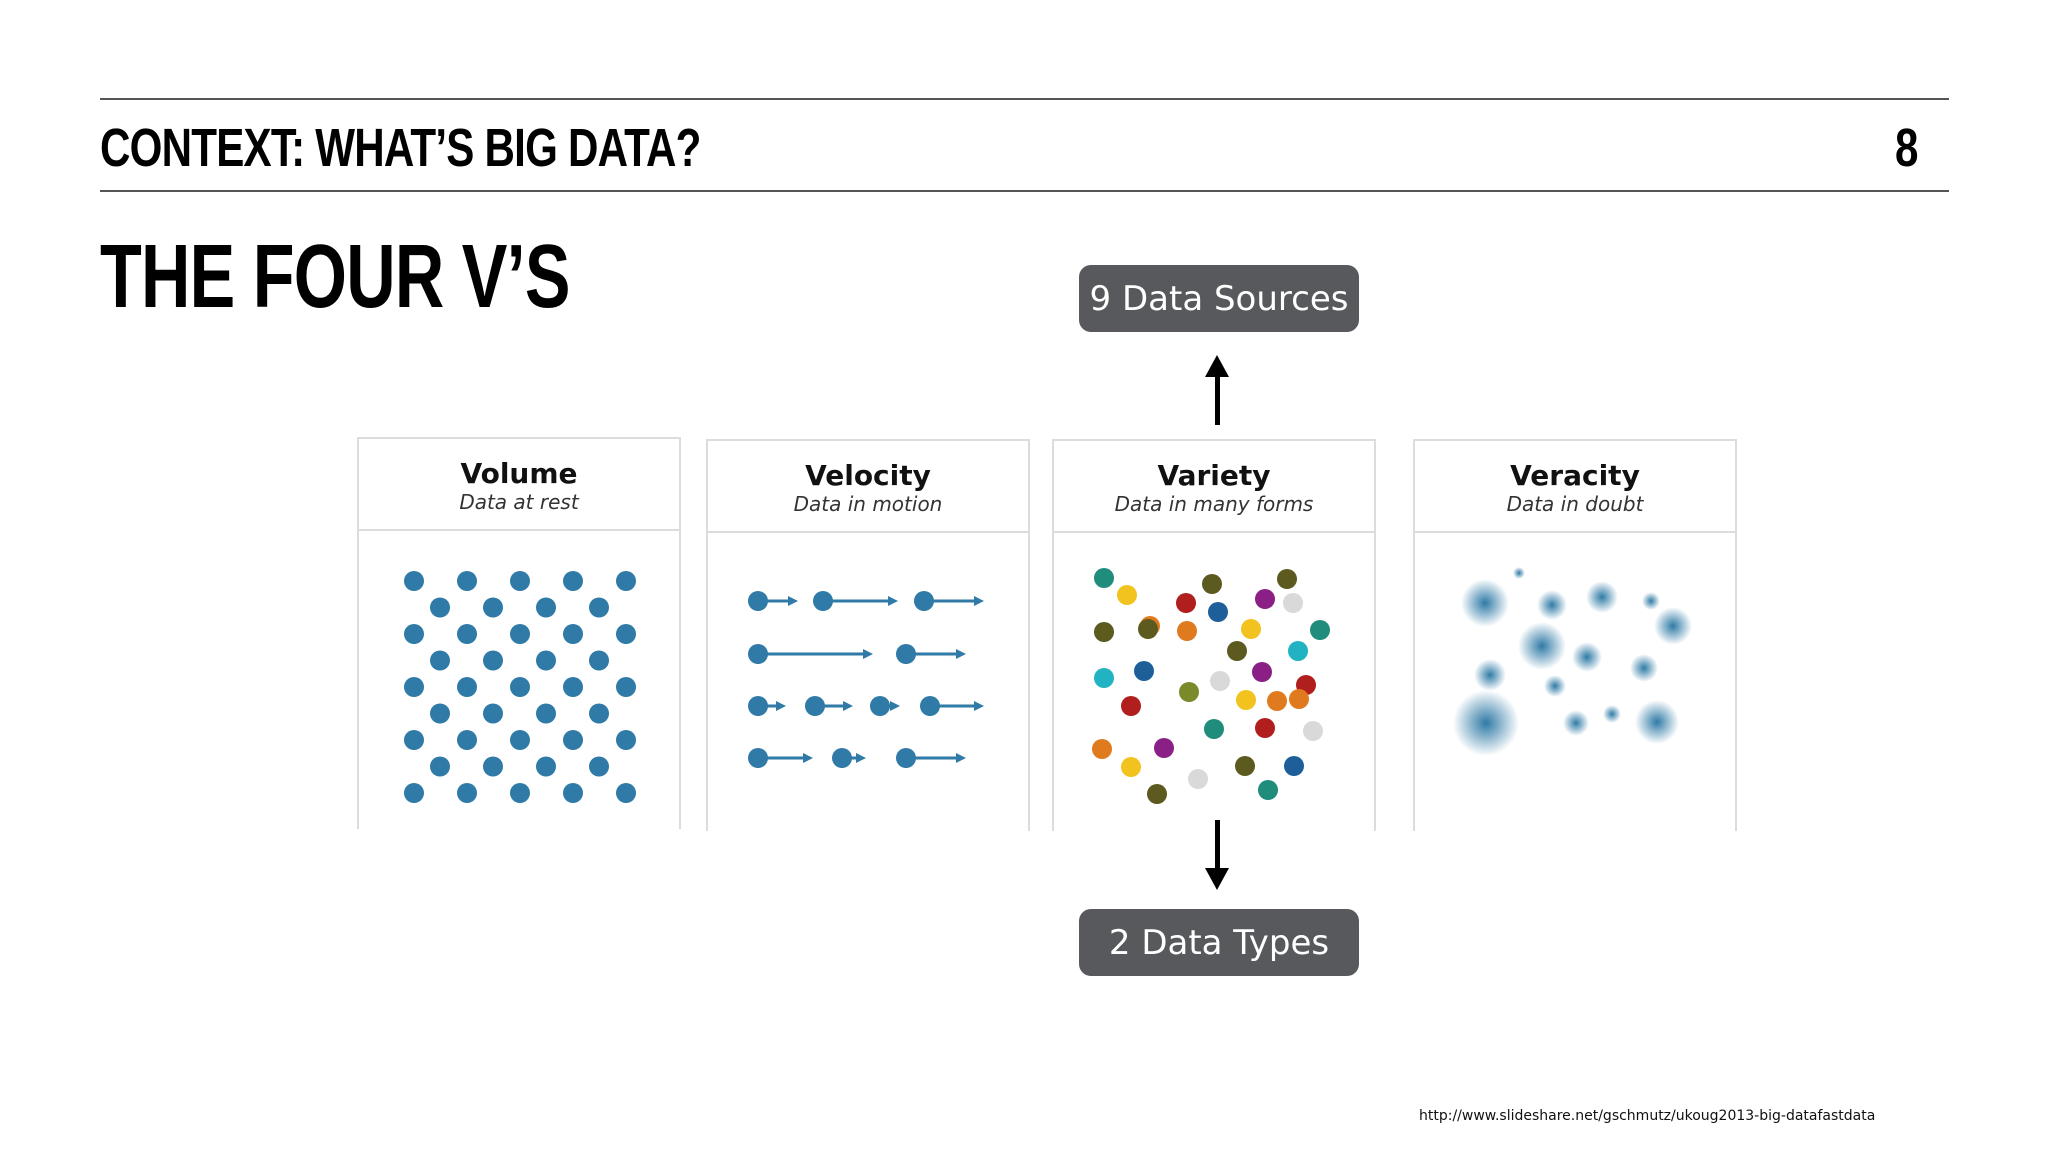  Describe the element at coordinates (1575, 504) in the screenshot. I see `panel-veracity-subtitle: Data in doubt` at that location.